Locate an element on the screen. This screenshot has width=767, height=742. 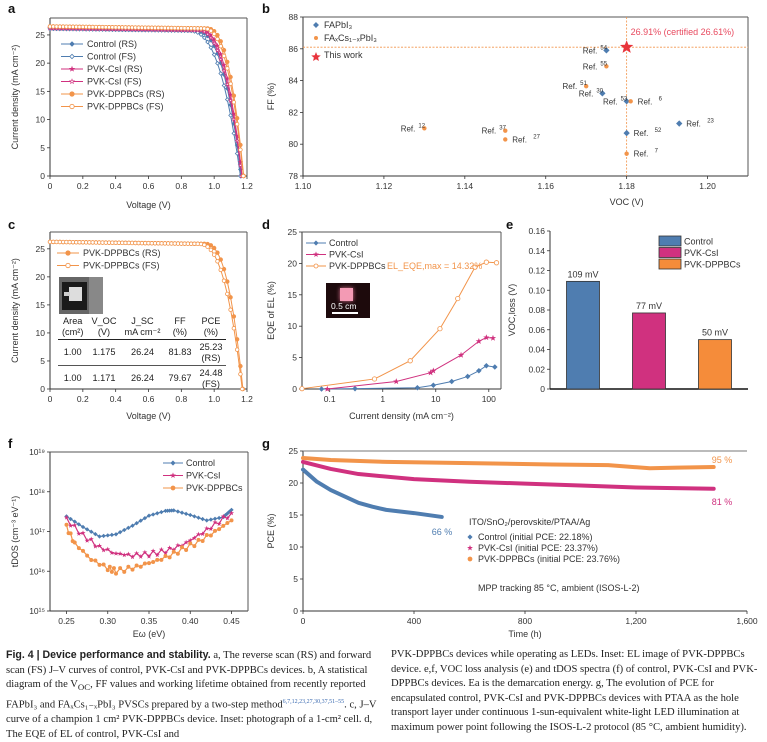
y-tick-label: 15 is located at coordinates (41, 305).